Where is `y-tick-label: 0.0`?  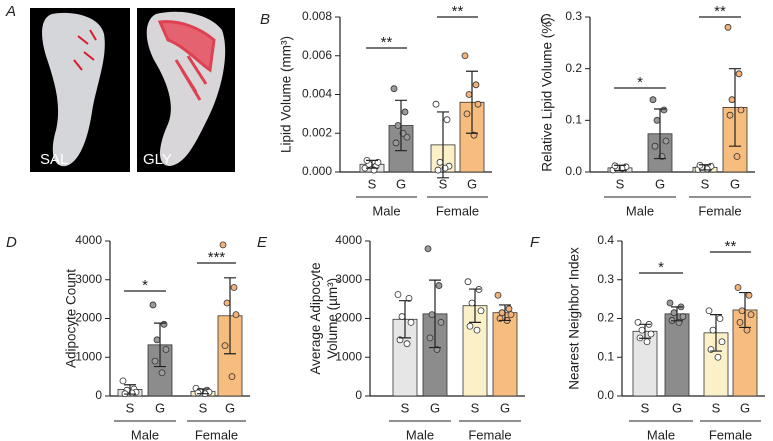 y-tick-label: 0.0 is located at coordinates (605, 395).